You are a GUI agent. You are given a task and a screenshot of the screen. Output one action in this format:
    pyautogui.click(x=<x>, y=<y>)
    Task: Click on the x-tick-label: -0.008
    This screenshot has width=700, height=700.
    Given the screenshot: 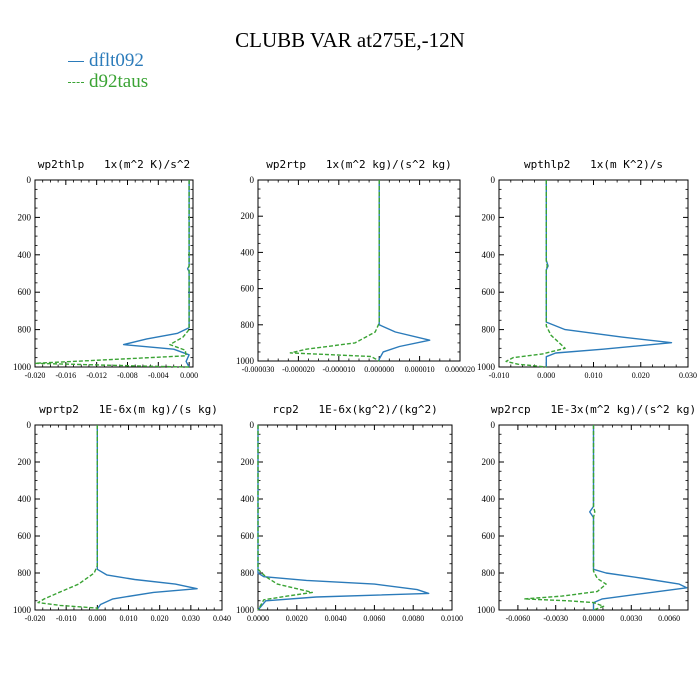 What is the action you would take?
    pyautogui.click(x=127, y=375)
    